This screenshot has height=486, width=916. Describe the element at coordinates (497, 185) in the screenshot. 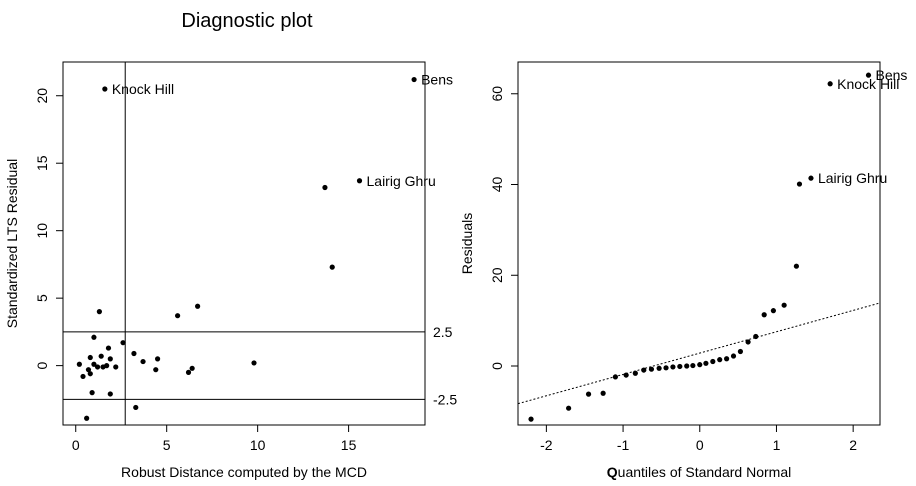

I see `y-tick-label: 40` at that location.